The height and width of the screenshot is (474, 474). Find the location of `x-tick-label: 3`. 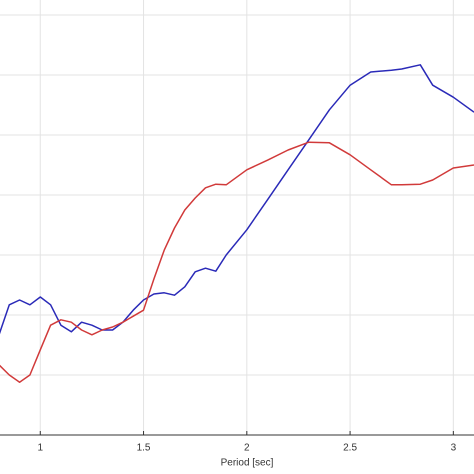

x-tick-label: 3 is located at coordinates (454, 448).